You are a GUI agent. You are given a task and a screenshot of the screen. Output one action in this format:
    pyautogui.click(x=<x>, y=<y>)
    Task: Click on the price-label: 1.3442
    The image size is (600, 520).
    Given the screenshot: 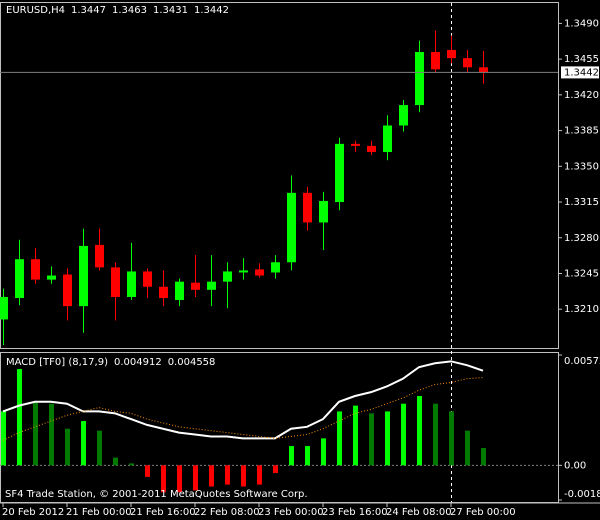 What is the action you would take?
    pyautogui.click(x=581, y=72)
    